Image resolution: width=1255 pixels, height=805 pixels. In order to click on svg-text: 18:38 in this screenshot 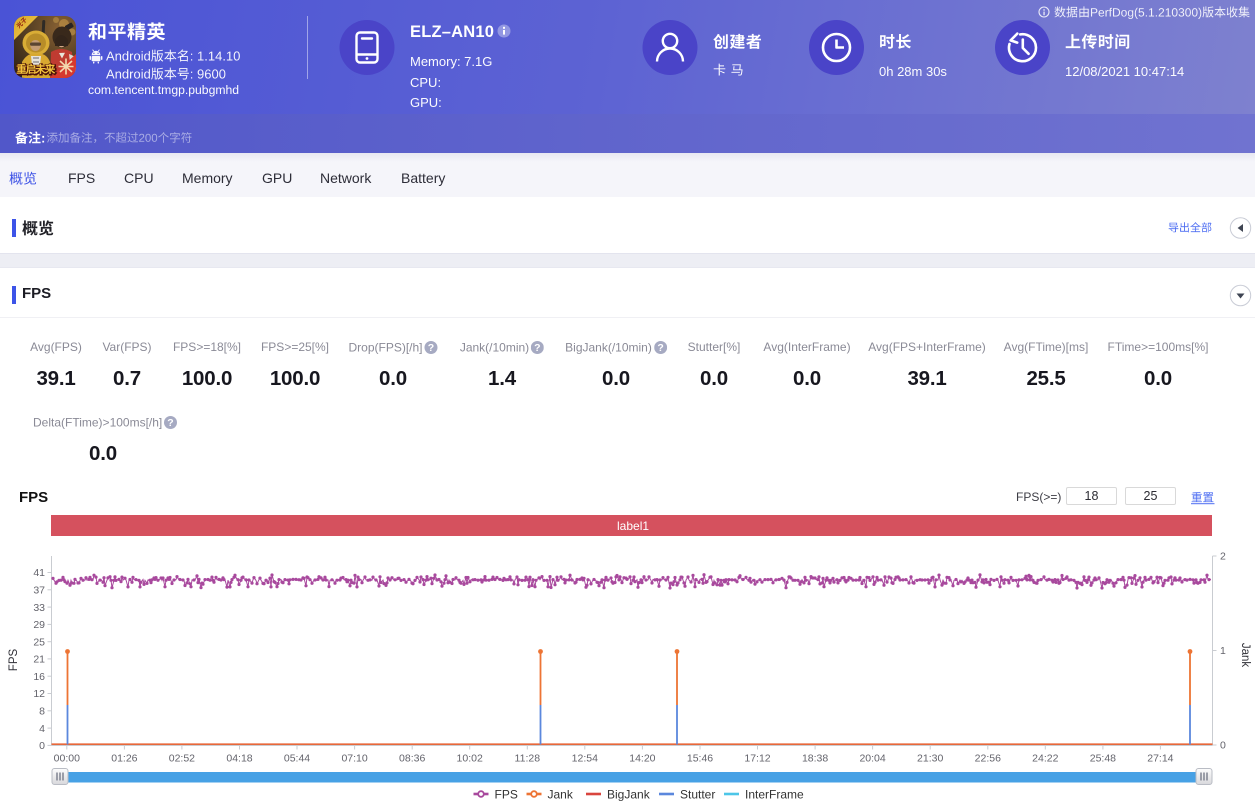, I will do `click(815, 759)`.